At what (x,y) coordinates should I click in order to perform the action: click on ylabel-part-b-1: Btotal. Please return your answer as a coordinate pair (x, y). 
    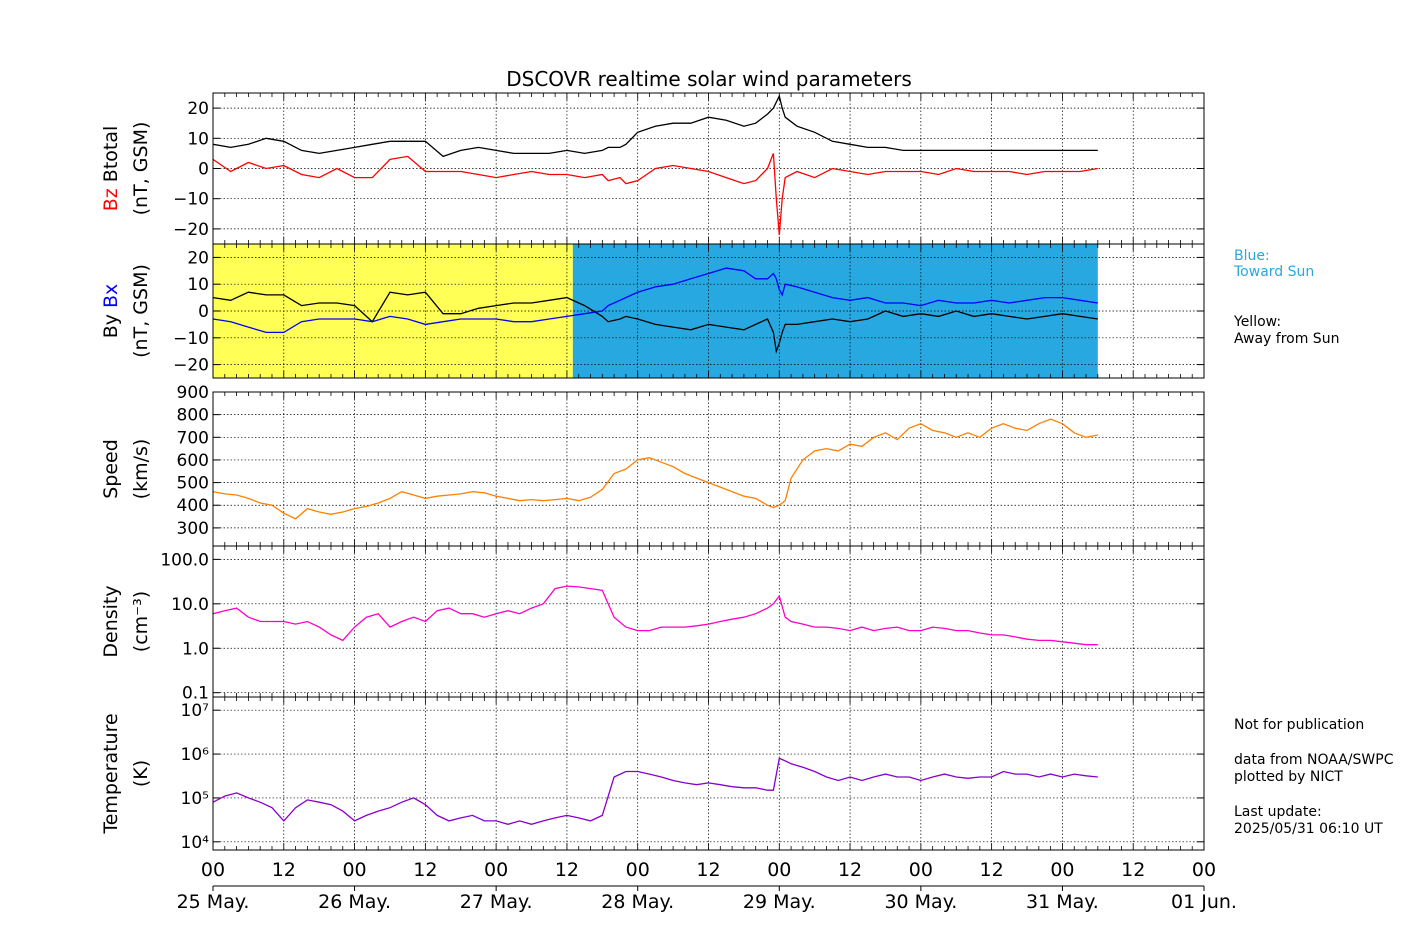
    Looking at the image, I should click on (111, 157).